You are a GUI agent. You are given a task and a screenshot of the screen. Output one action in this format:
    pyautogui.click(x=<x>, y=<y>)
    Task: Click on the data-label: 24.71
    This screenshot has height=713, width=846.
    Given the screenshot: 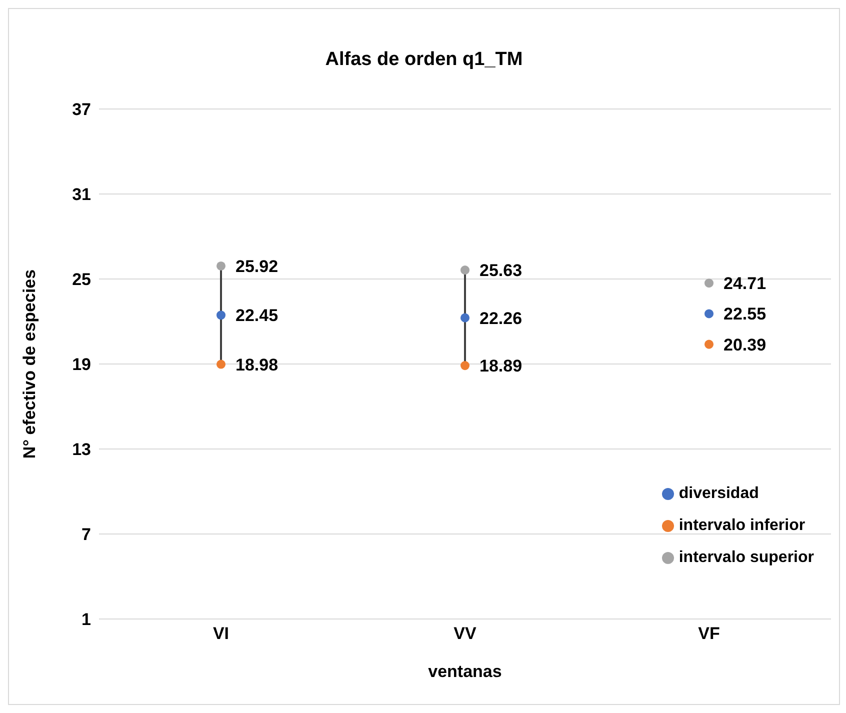 What is the action you would take?
    pyautogui.click(x=745, y=284)
    